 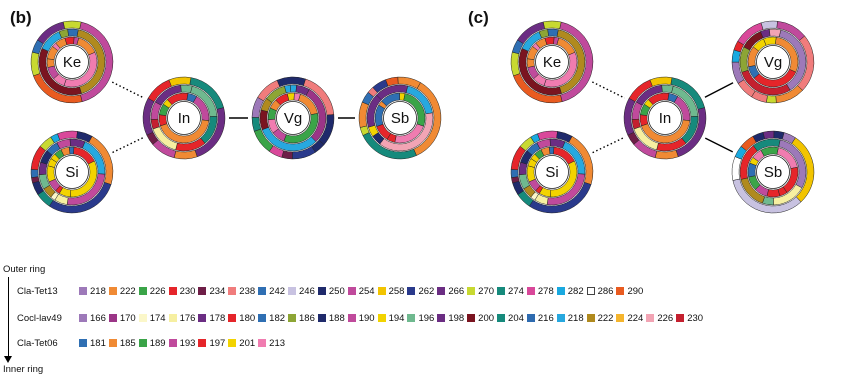 What do you see at coordinates (773, 62) in the screenshot?
I see `population-node-vg: Vg` at bounding box center [773, 62].